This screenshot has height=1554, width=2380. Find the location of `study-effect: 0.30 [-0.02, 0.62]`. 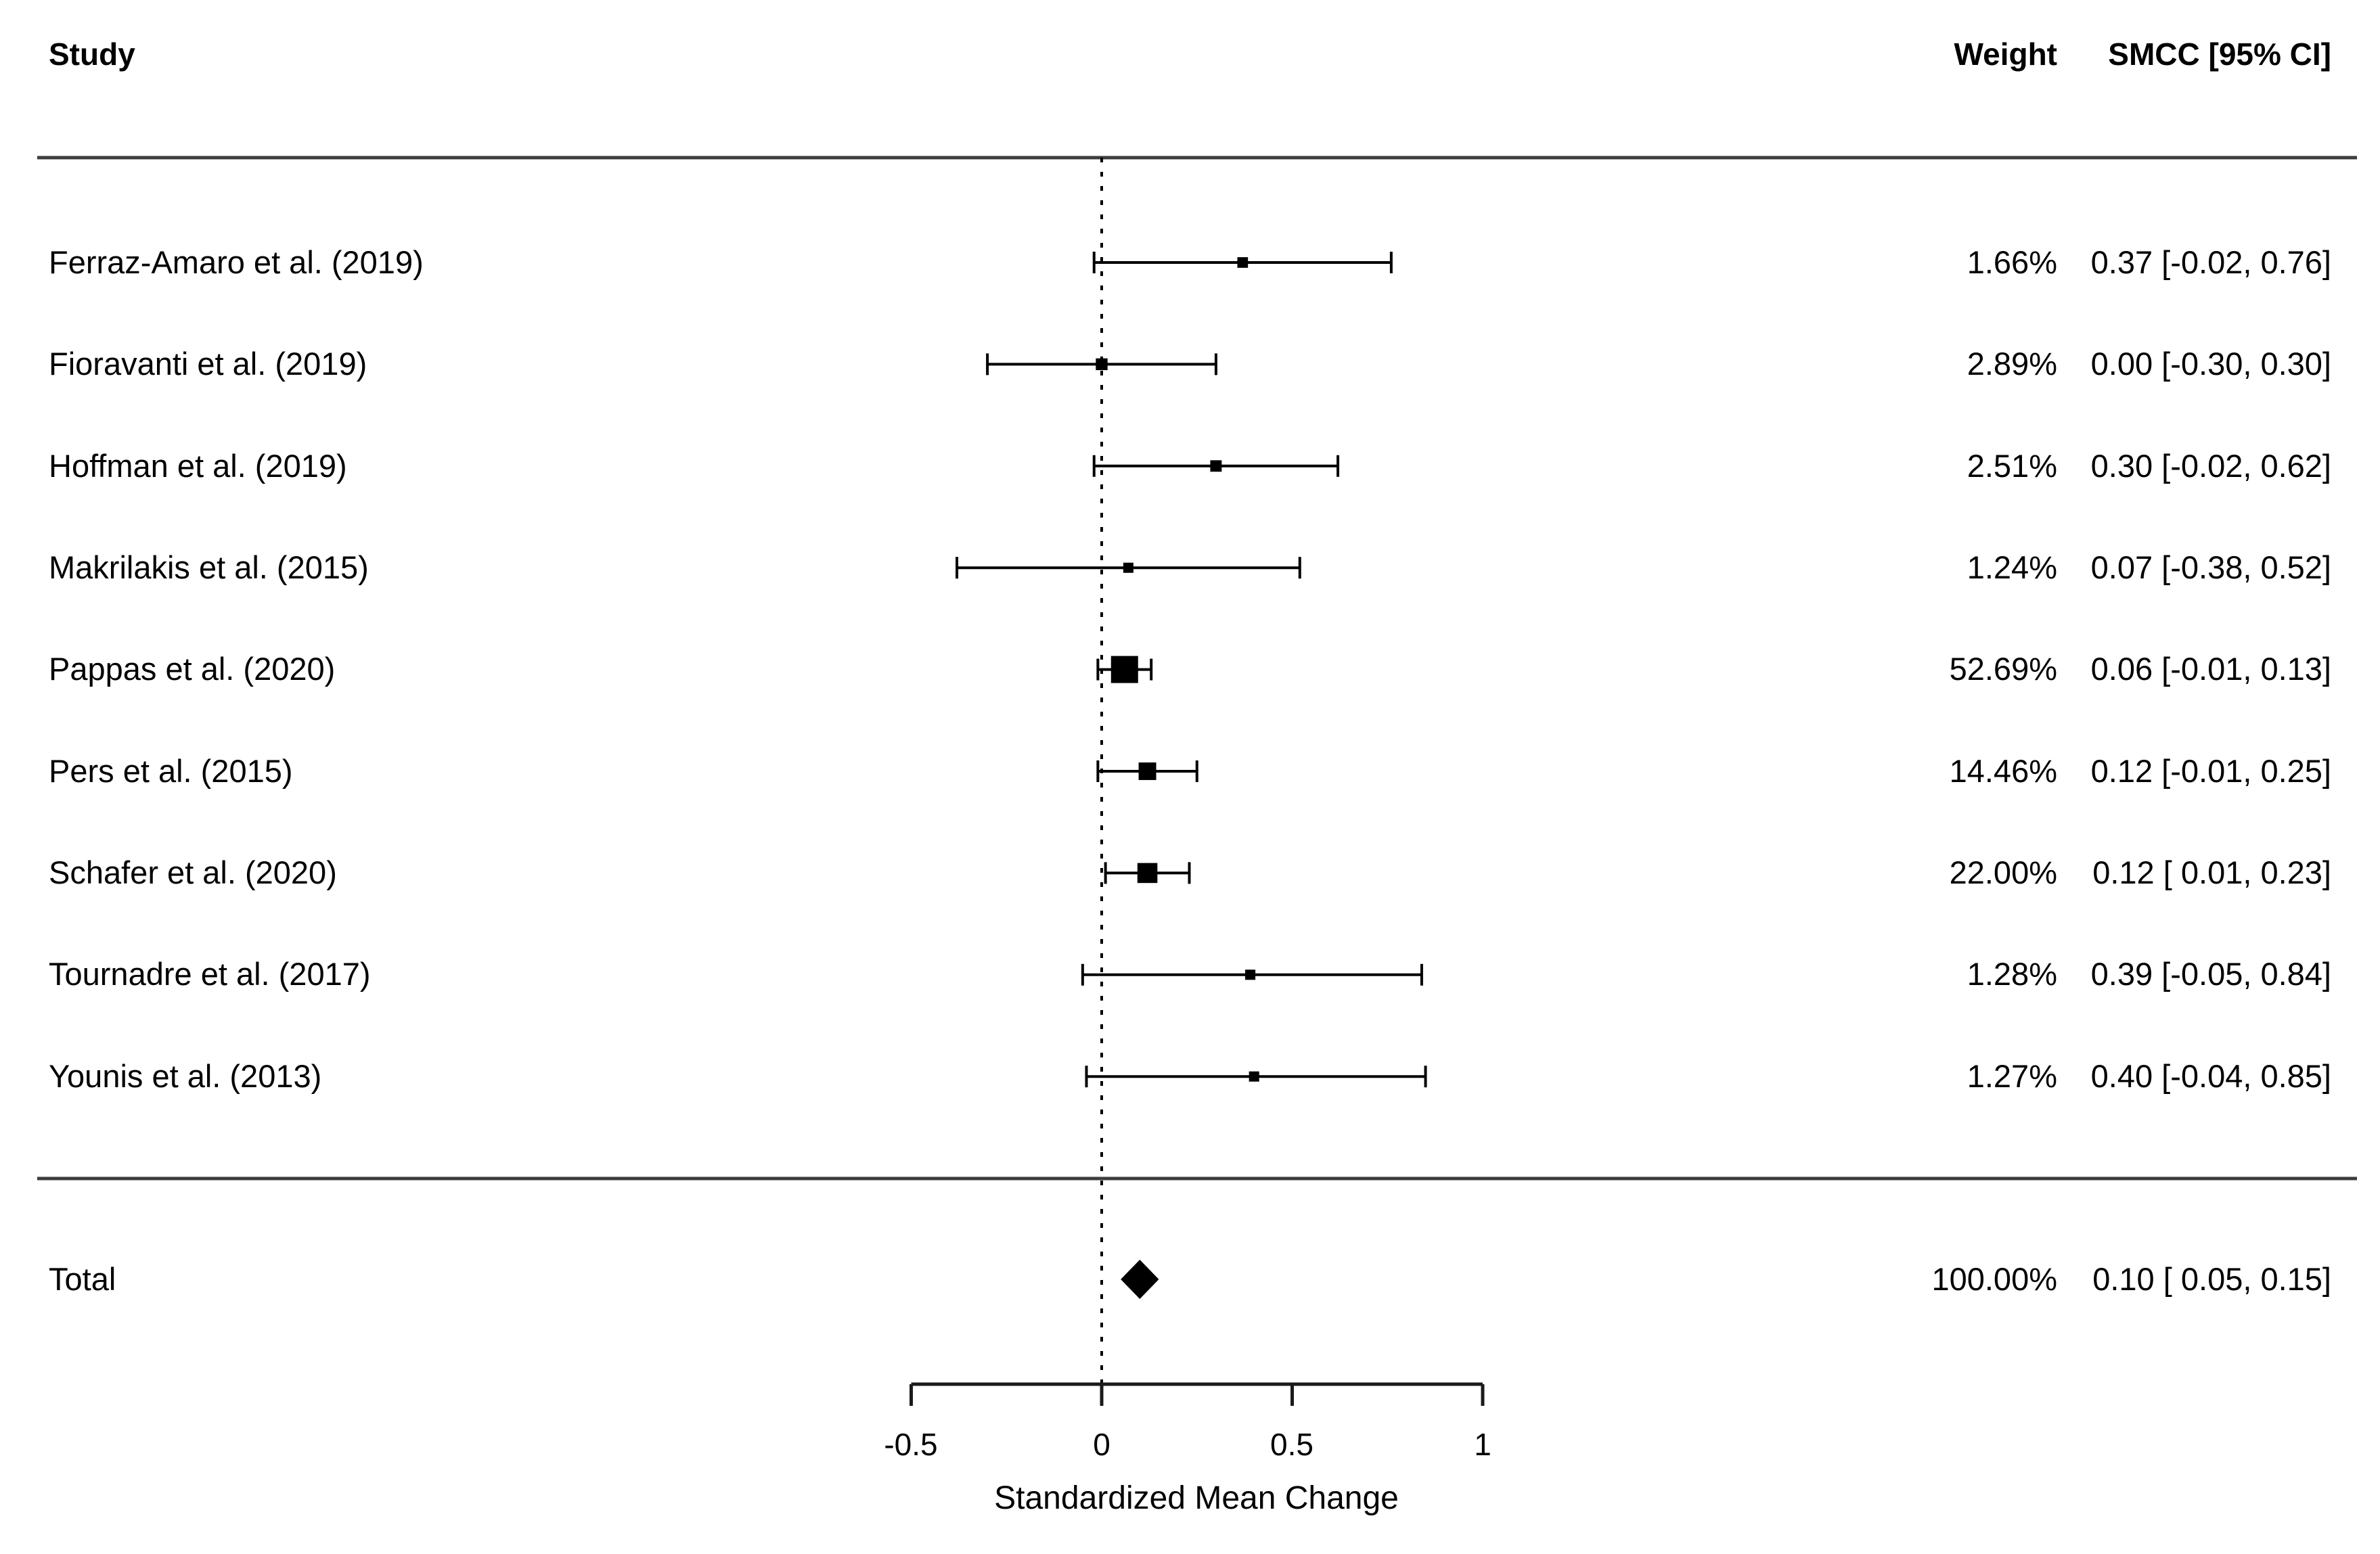

study-effect: 0.30 [-0.02, 0.62] is located at coordinates (2210, 466).